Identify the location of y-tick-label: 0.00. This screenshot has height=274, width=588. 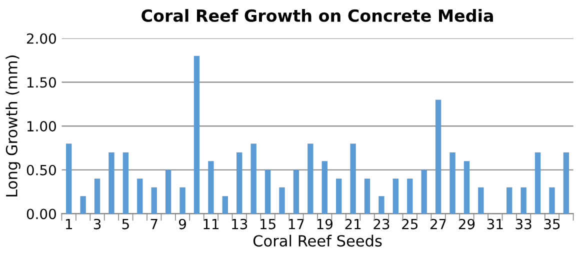
(41, 214).